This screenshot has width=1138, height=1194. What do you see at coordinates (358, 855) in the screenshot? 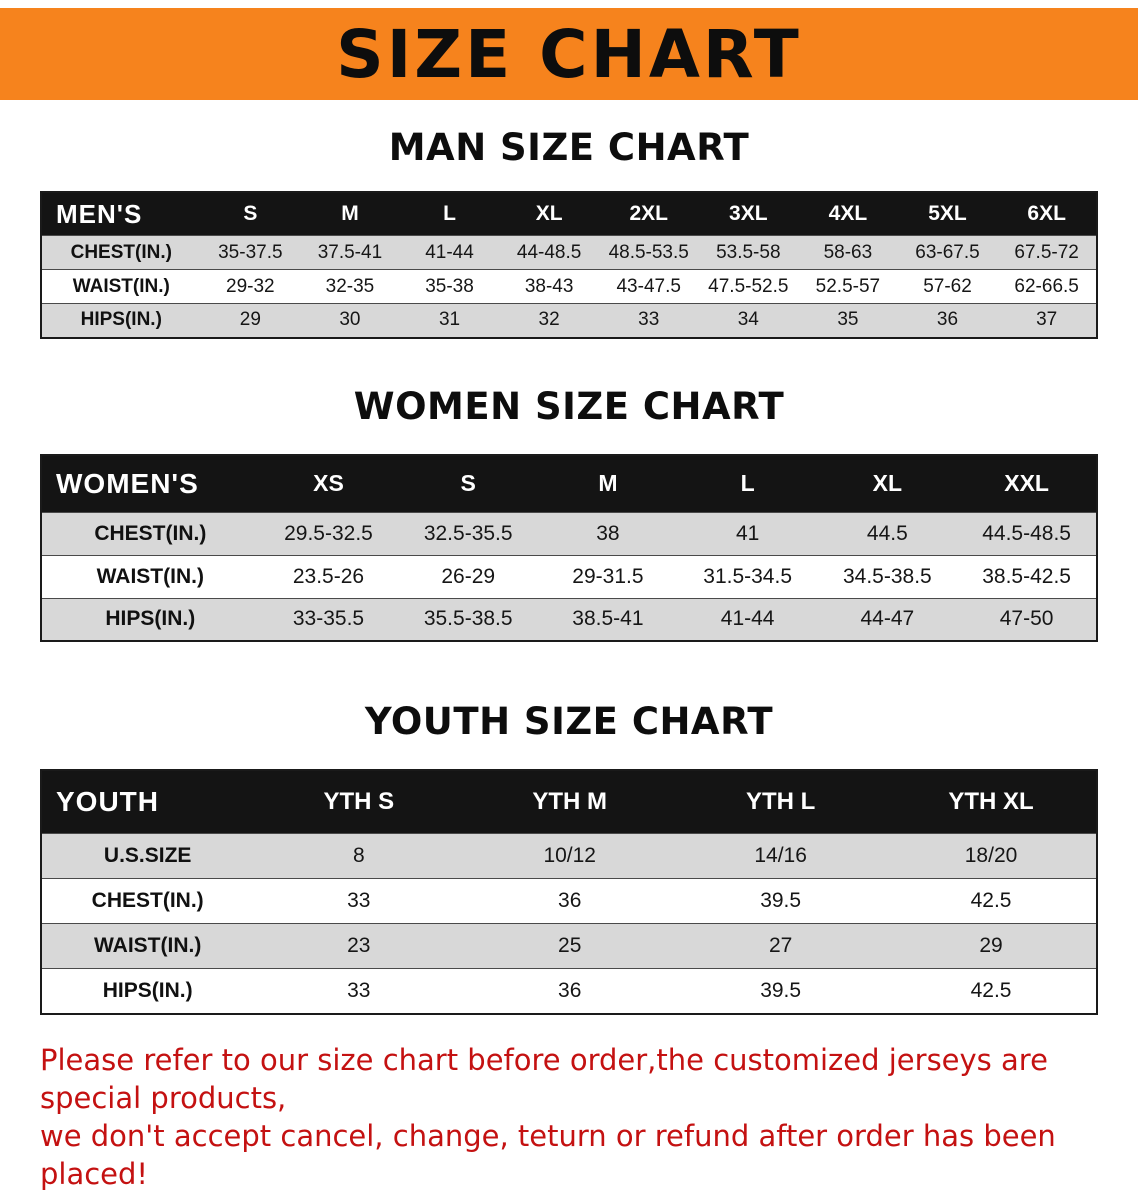
I see `value-cell: 8` at bounding box center [358, 855].